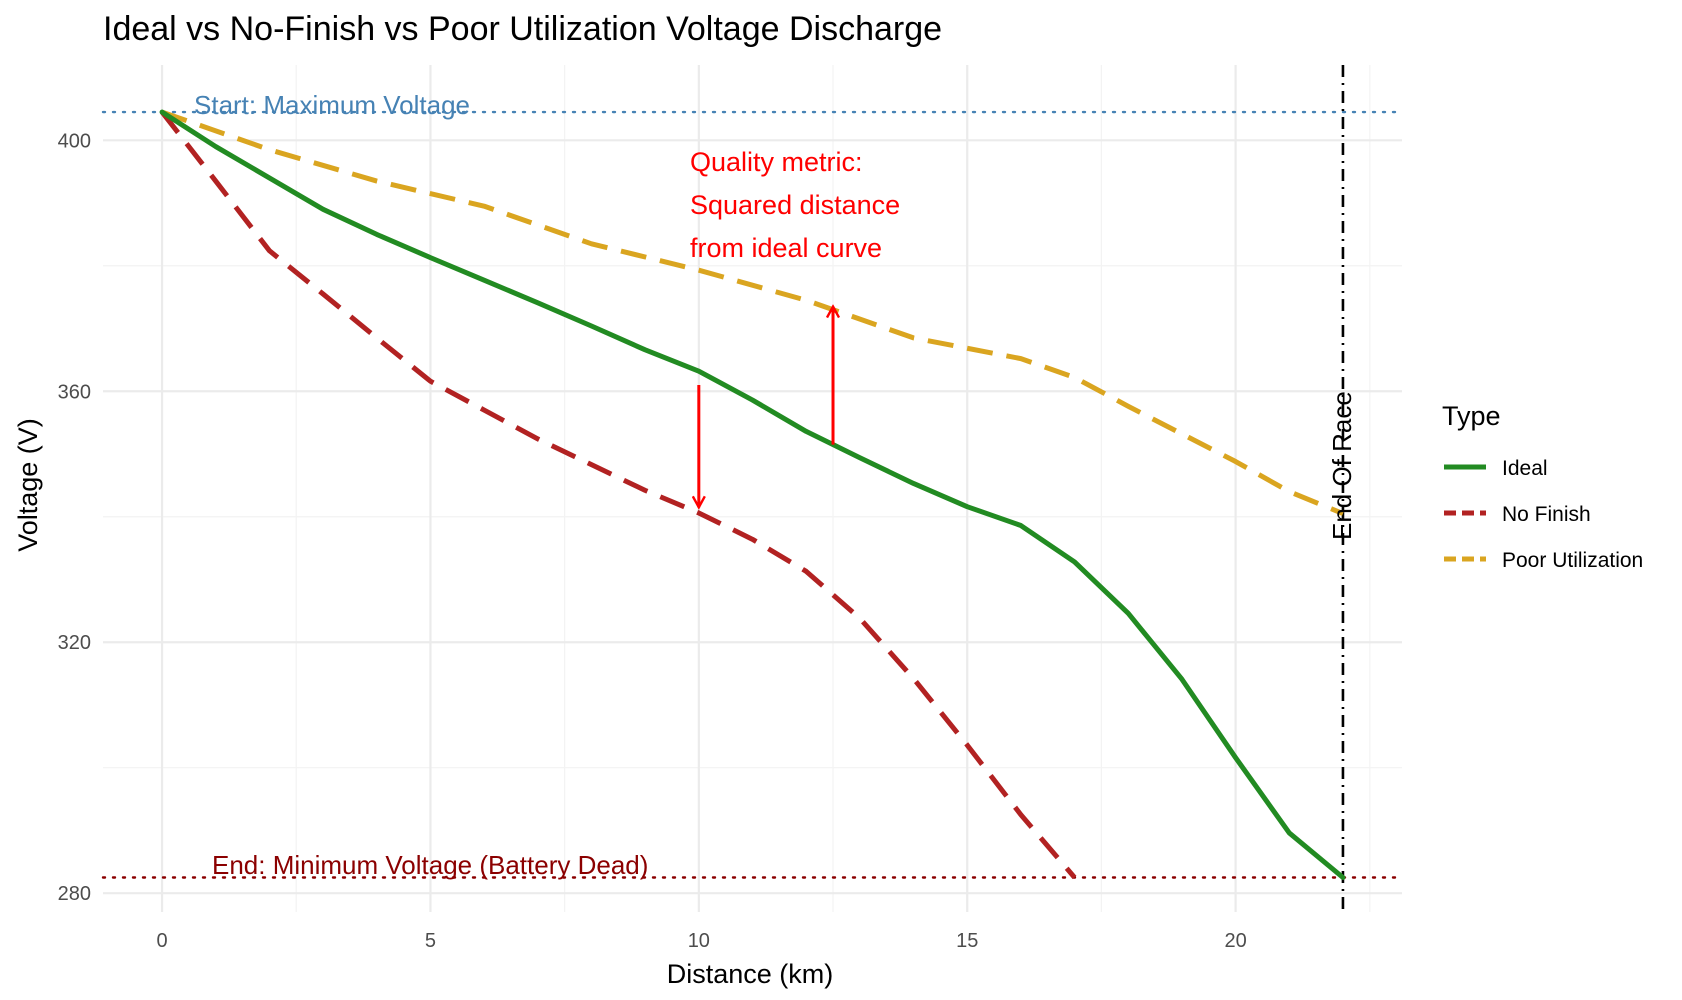 The image size is (1682, 1000). What do you see at coordinates (786, 248) in the screenshot?
I see `quality-metric-line-3: from ideal curve` at bounding box center [786, 248].